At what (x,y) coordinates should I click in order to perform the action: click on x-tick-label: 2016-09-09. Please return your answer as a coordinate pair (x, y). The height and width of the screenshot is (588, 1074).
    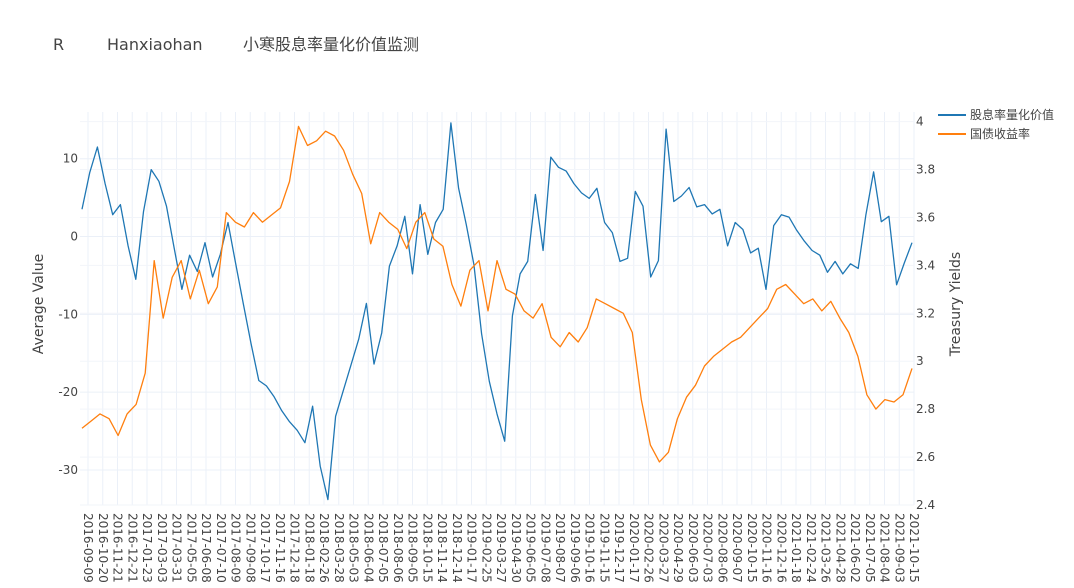
    Looking at the image, I should click on (88, 548).